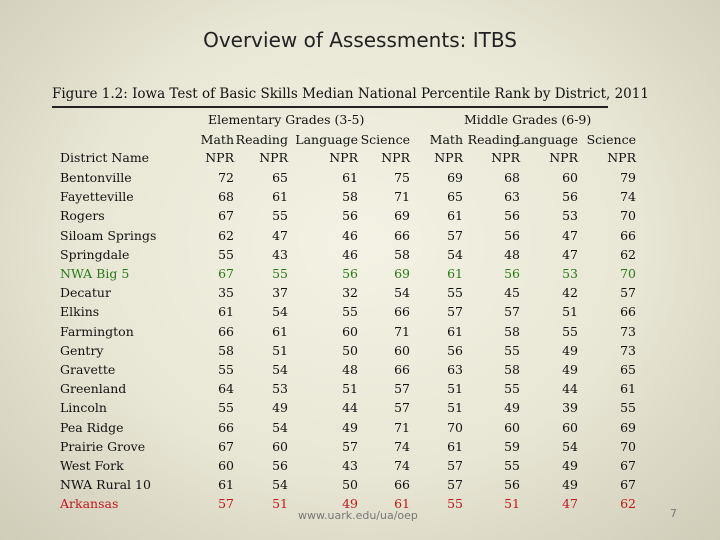 The image size is (720, 540). Describe the element at coordinates (360, 237) in the screenshot. I see `table-row: Siloam Springs 62 47 46 66 57 56 47 66` at that location.